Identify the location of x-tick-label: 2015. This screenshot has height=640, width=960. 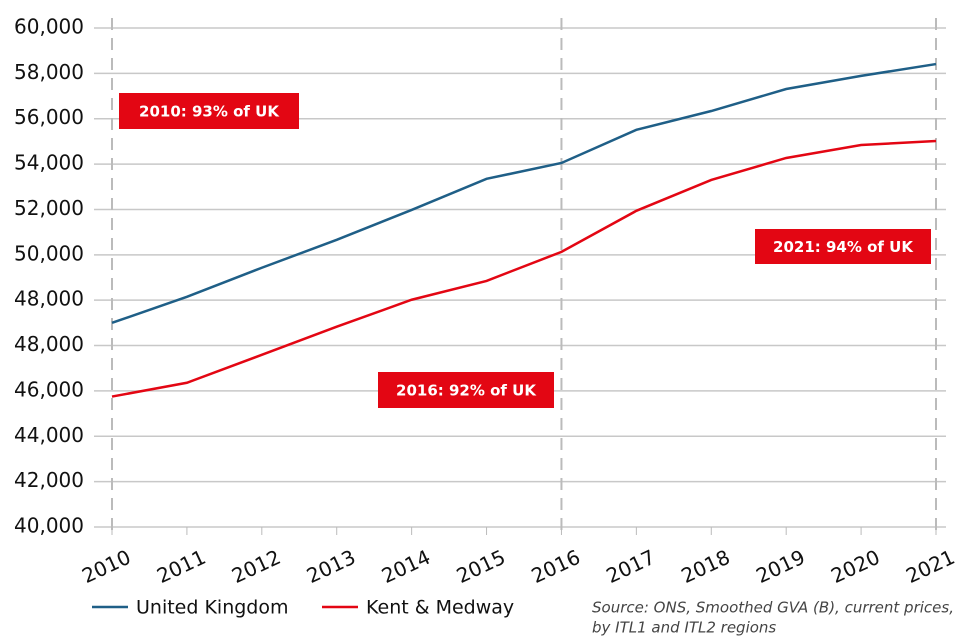
(481, 566).